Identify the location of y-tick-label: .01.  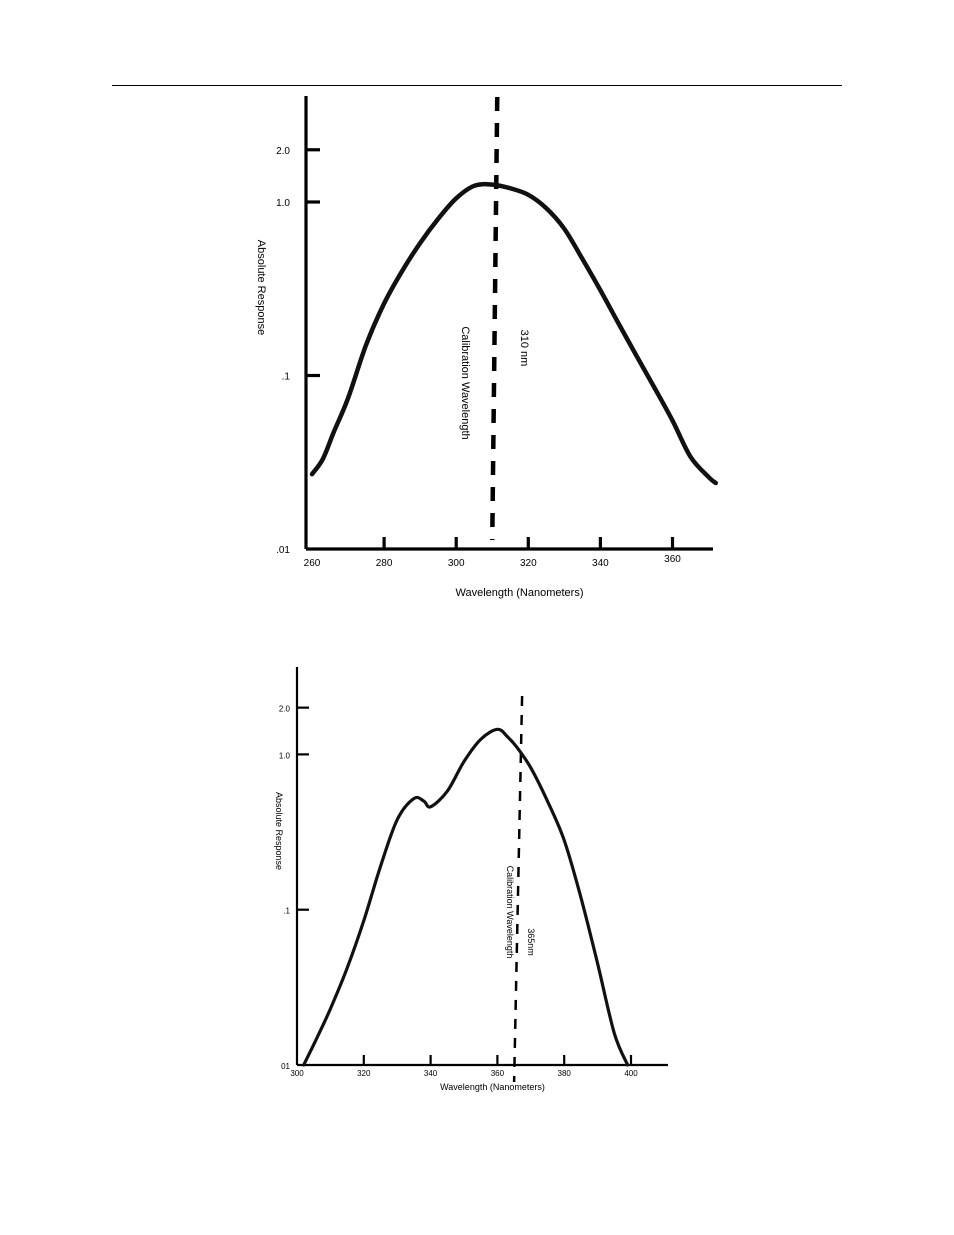
(283, 550).